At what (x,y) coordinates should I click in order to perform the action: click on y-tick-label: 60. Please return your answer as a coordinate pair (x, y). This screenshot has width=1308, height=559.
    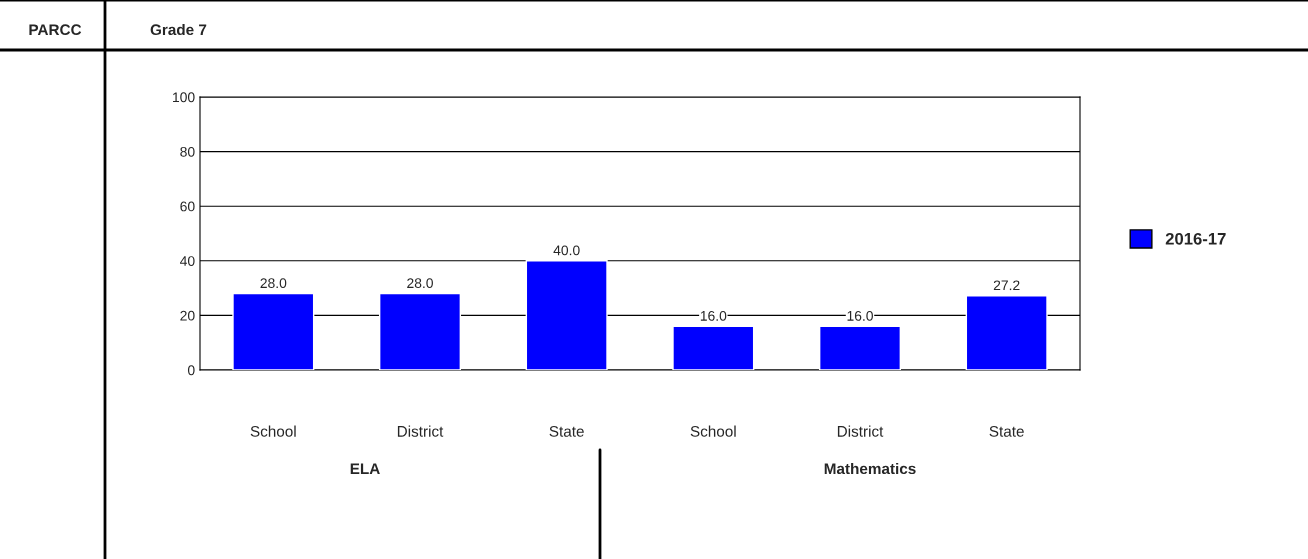
    Looking at the image, I should click on (187, 206).